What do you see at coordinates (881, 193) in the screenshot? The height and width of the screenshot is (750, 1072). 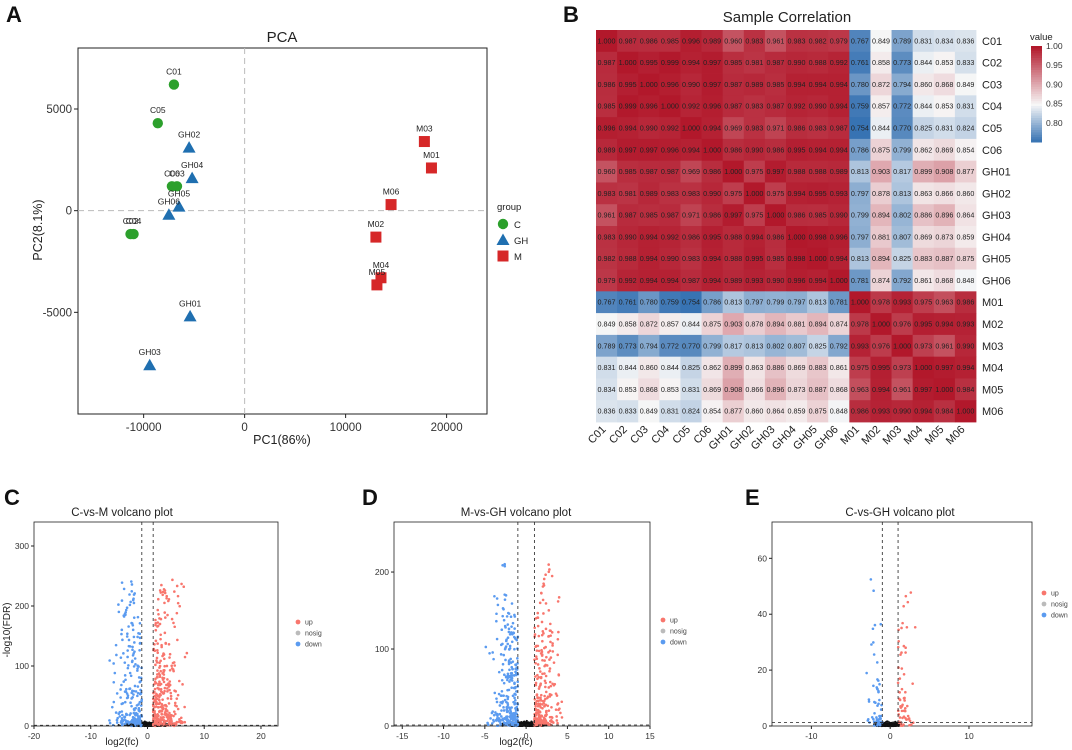 I see `heatmap-cell-value: 0.878` at bounding box center [881, 193].